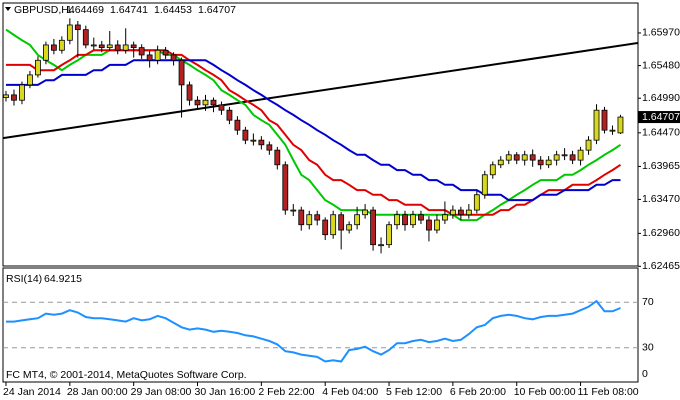 This screenshot has width=680, height=400. Describe the element at coordinates (661, 33) in the screenshot. I see `y-tick-label: 1.65970` at that location.